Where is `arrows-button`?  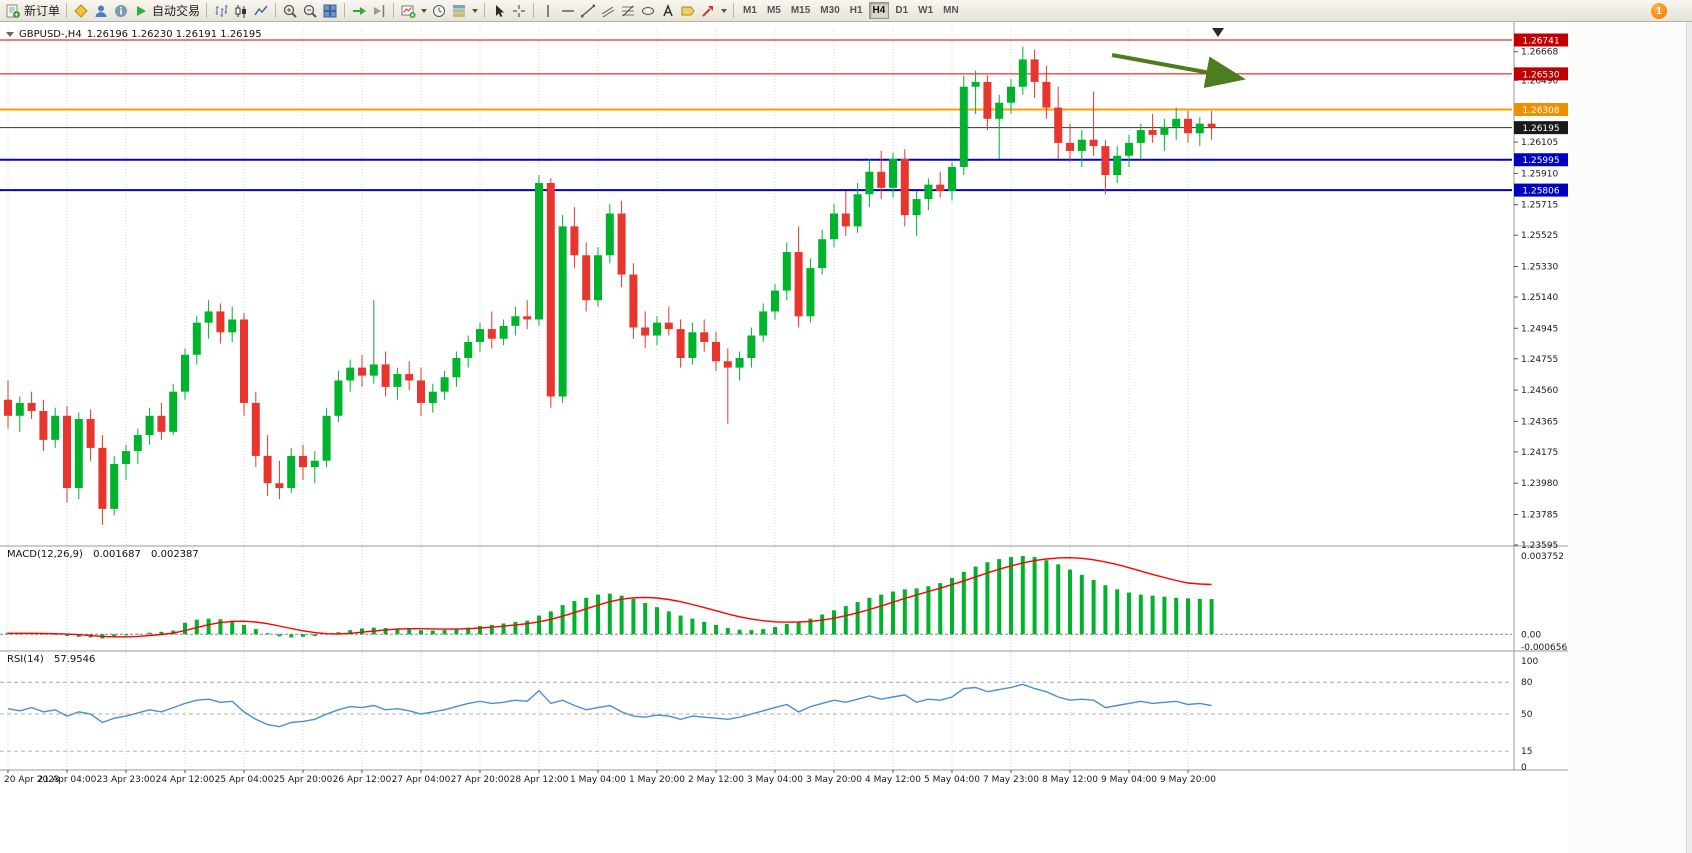 arrows-button is located at coordinates (713, 11).